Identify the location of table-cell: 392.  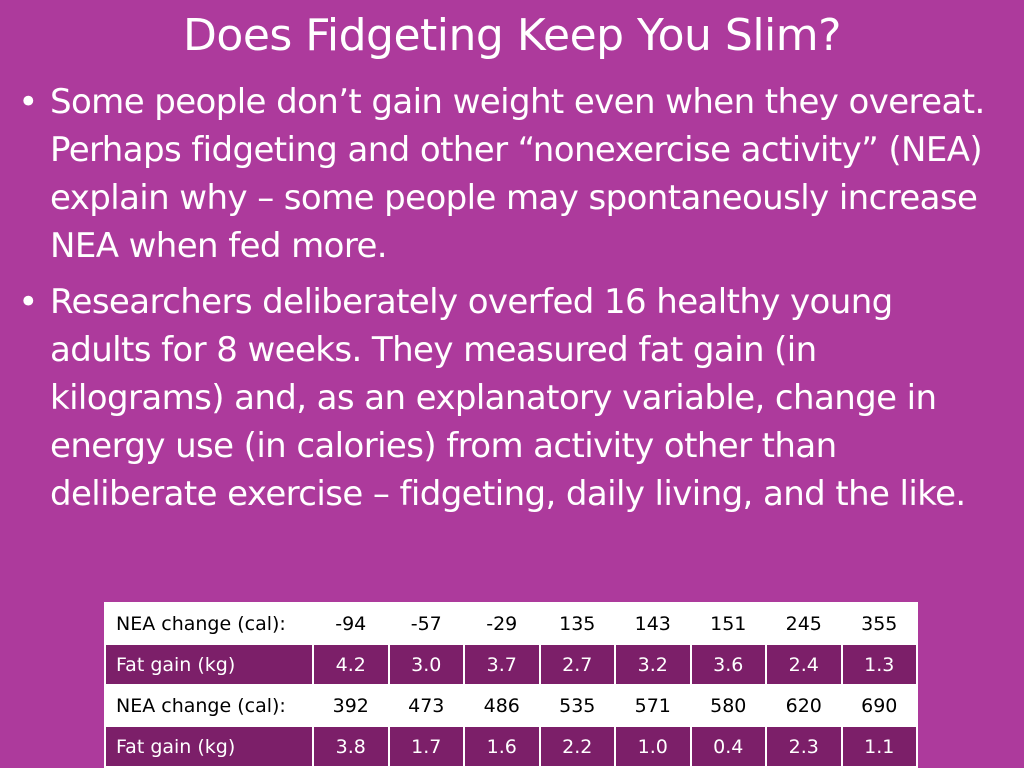
(351, 705).